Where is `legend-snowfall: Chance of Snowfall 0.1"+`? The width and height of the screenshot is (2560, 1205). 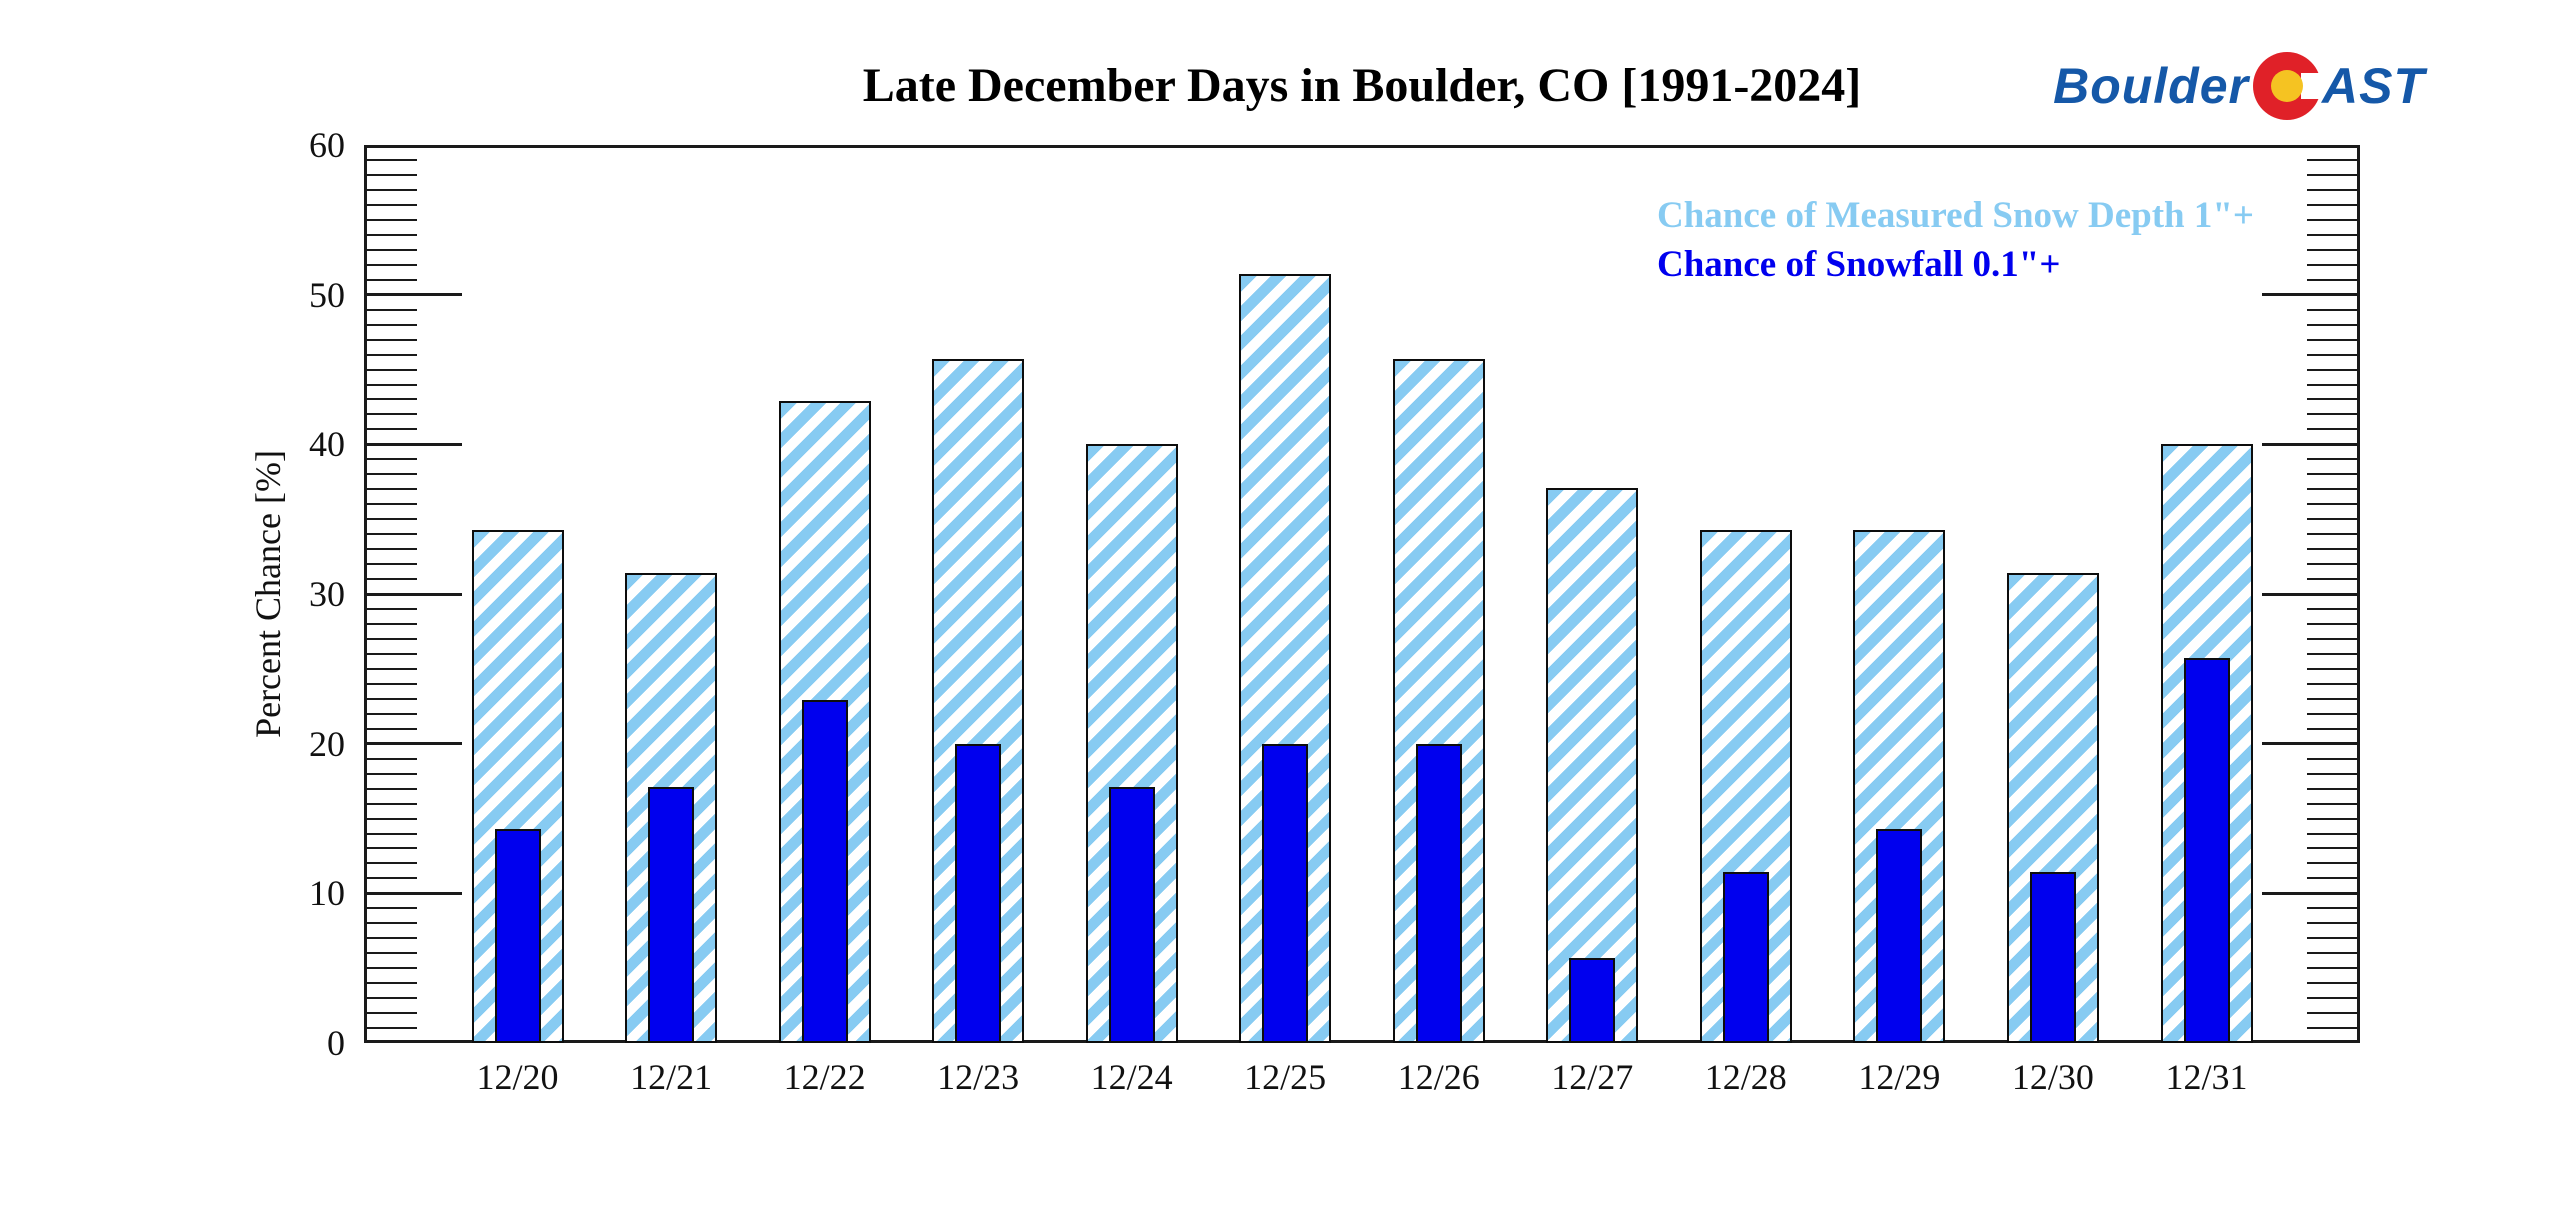
legend-snowfall: Chance of Snowfall 0.1"+ is located at coordinates (1859, 264).